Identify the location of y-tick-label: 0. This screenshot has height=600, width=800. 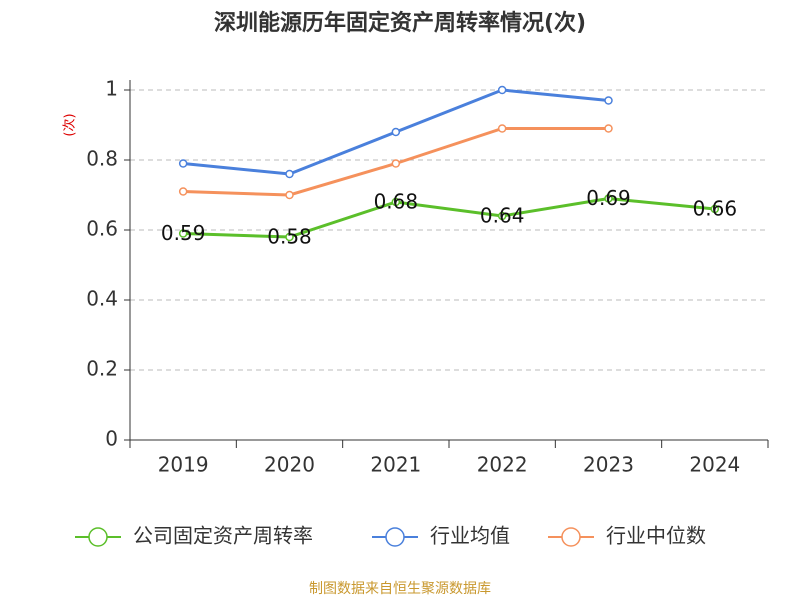
(111, 439).